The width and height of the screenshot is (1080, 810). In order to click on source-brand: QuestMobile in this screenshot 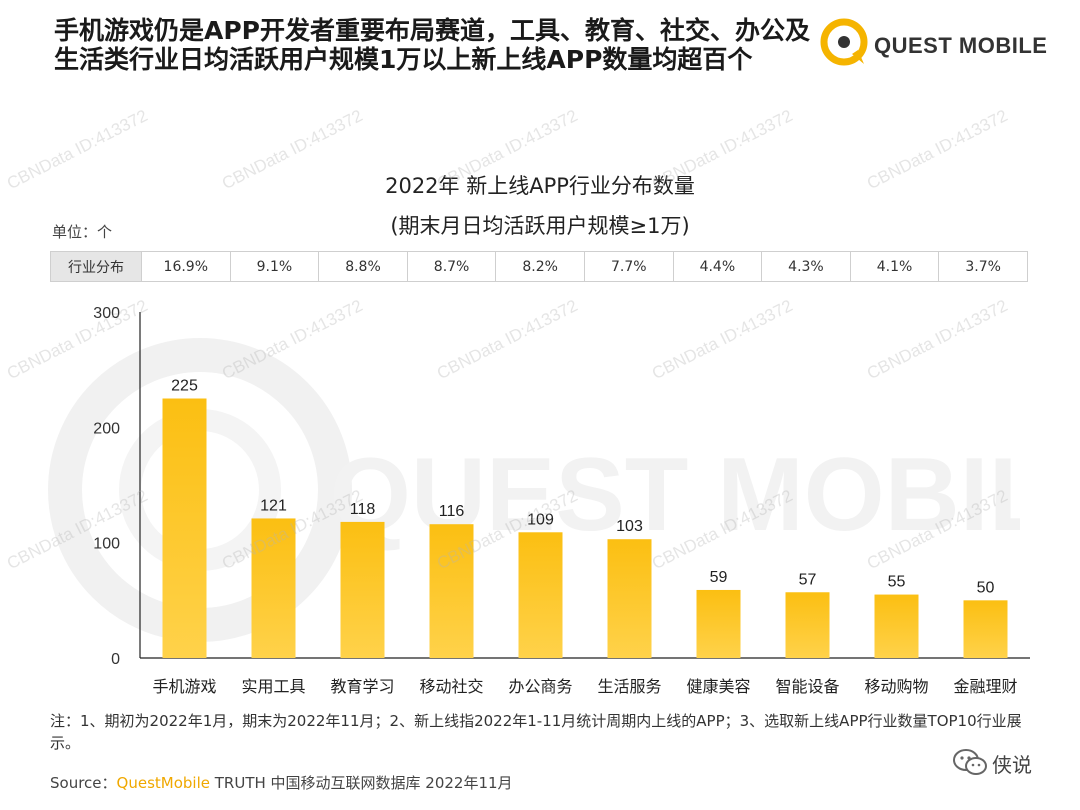, I will do `click(163, 783)`.